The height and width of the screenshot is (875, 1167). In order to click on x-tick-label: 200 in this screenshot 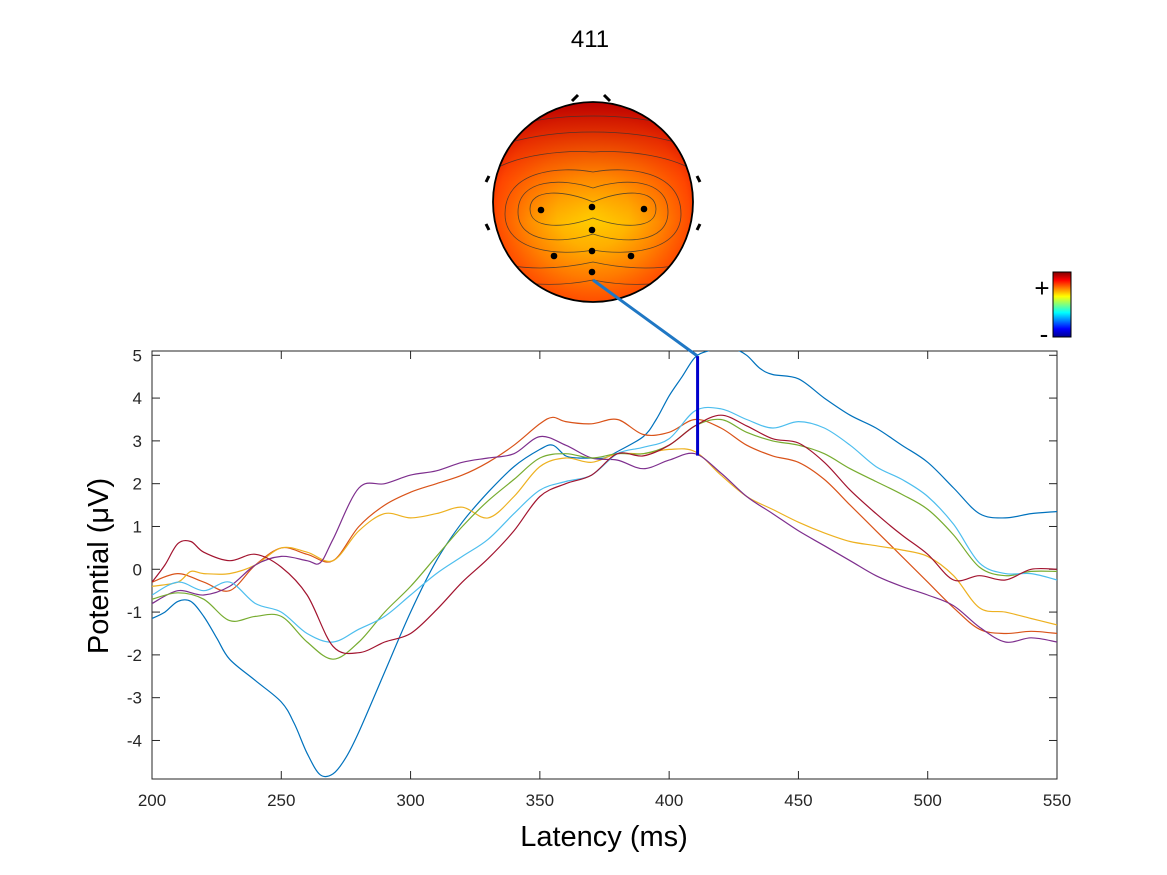, I will do `click(152, 800)`.